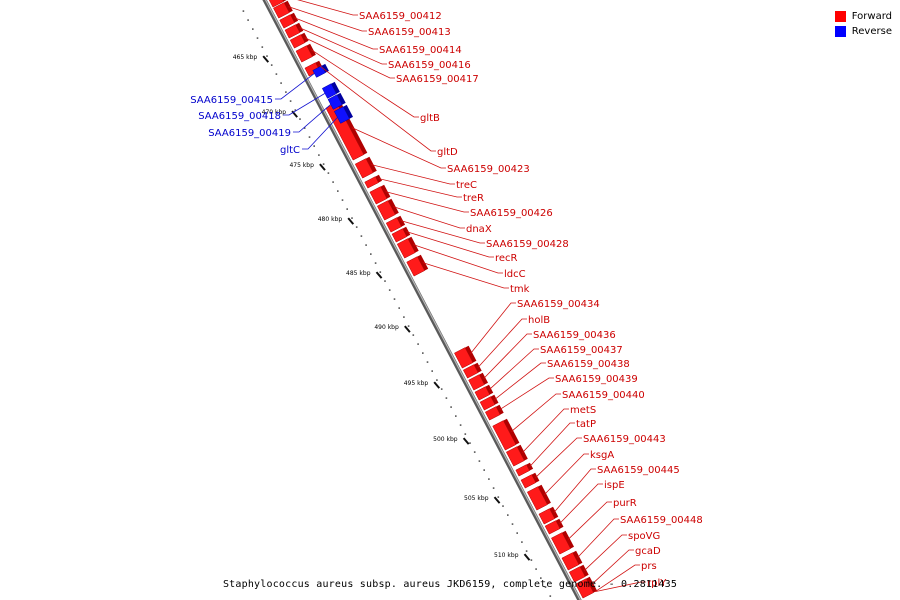 This screenshot has height=600, width=900. Describe the element at coordinates (657, 583) in the screenshot. I see `gene-label-forward: rplY` at that location.